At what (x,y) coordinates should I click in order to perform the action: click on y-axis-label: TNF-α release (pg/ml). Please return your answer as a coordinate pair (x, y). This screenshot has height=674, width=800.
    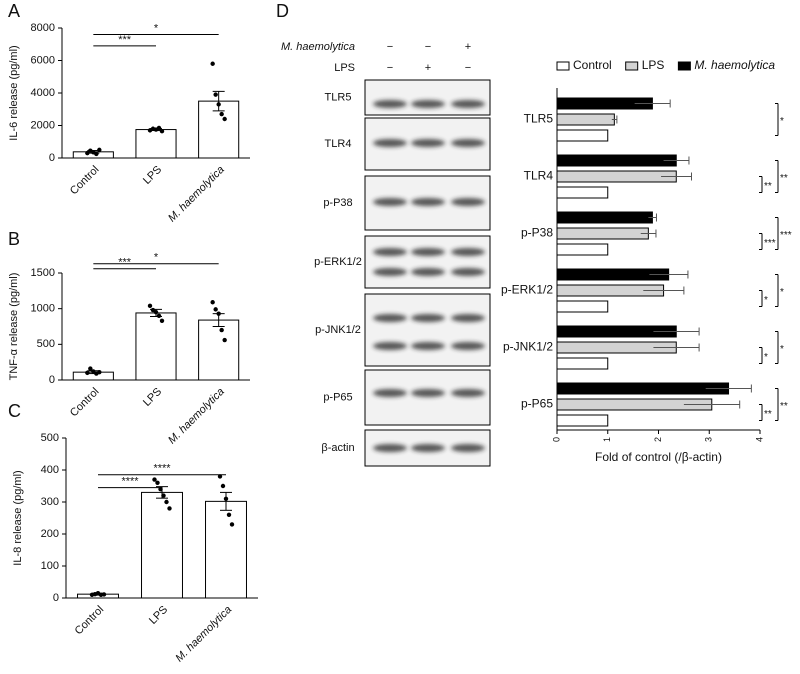
    Looking at the image, I should click on (14, 327).